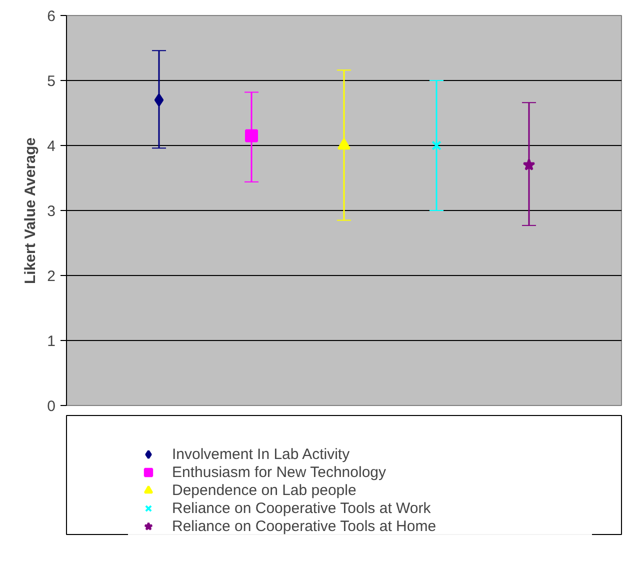 The height and width of the screenshot is (570, 631). What do you see at coordinates (302, 508) in the screenshot?
I see `legend-label: Reliance on Cooperative Tools at Work` at bounding box center [302, 508].